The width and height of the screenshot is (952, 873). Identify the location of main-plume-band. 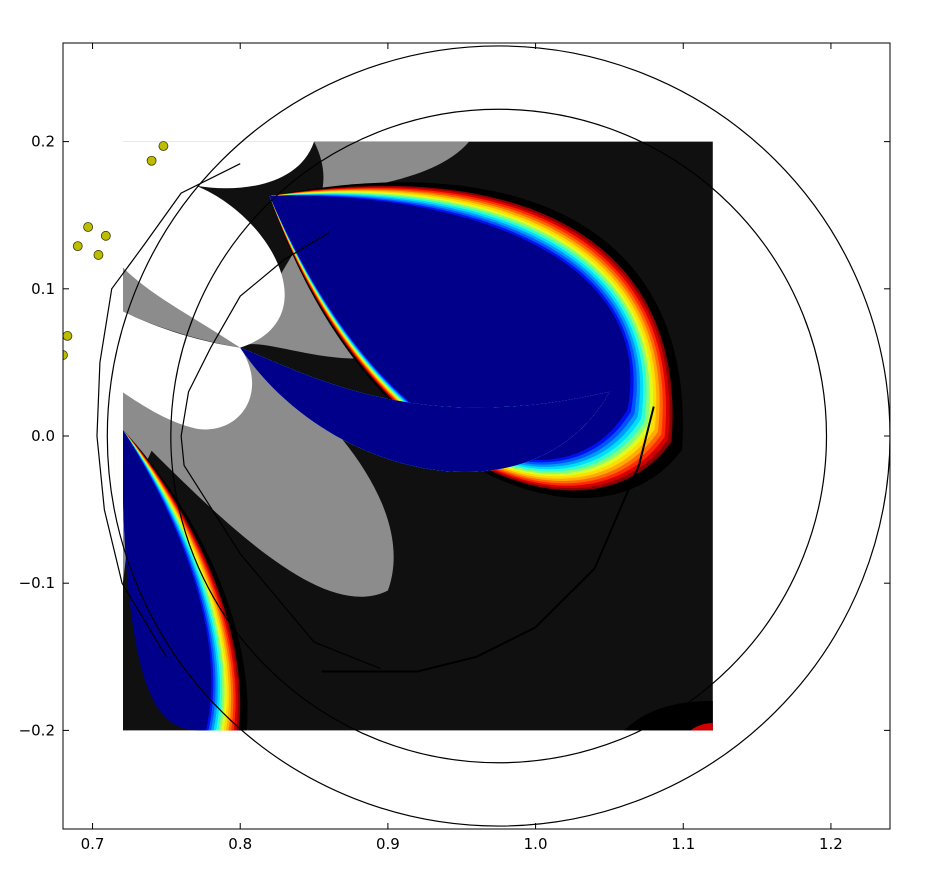
(450, 327).